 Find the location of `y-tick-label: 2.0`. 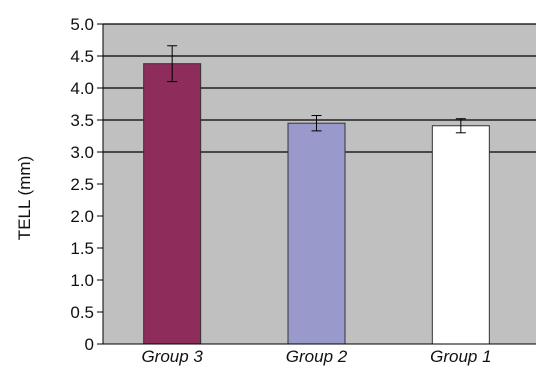

y-tick-label: 2.0 is located at coordinates (82, 216).